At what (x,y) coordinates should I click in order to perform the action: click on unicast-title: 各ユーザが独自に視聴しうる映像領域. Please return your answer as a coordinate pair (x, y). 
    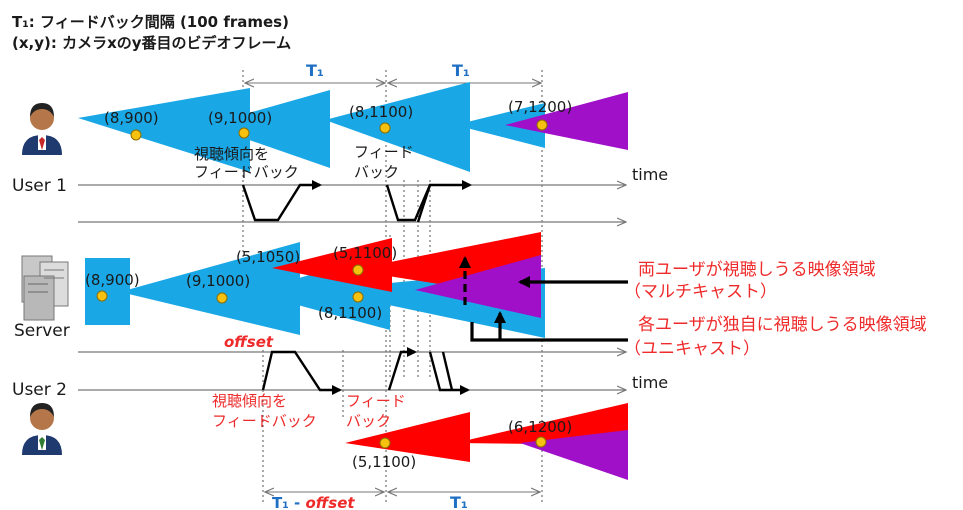
    Looking at the image, I should click on (782, 325).